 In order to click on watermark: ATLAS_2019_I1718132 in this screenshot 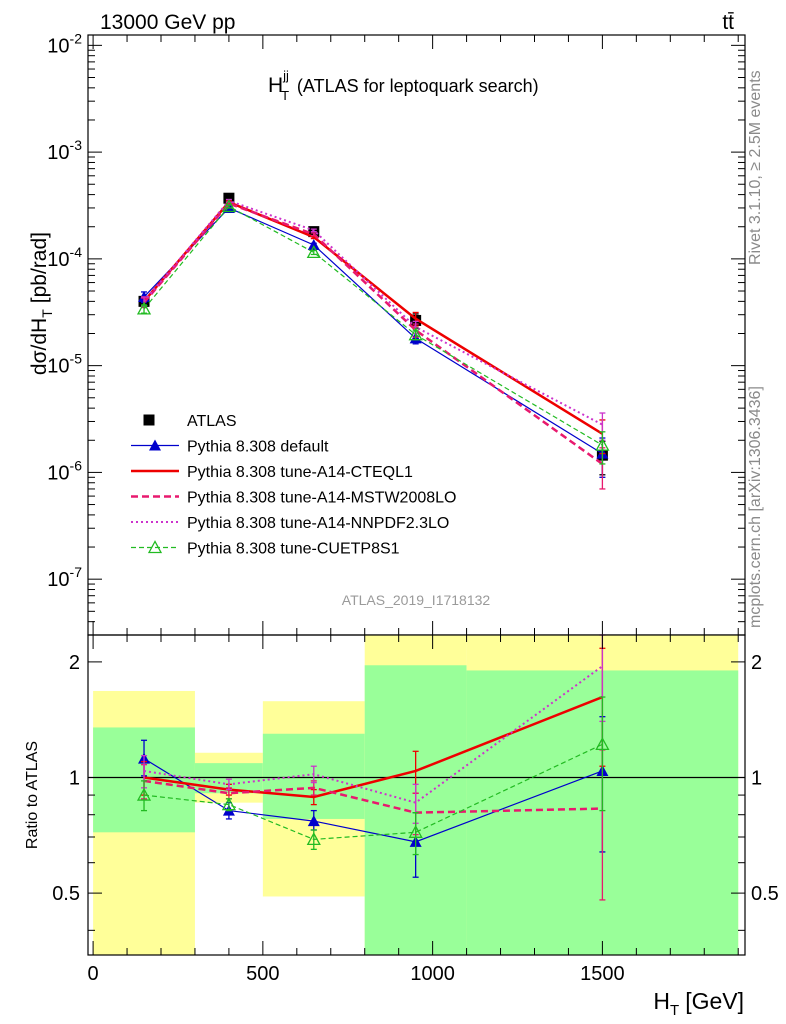, I will do `click(416, 600)`.